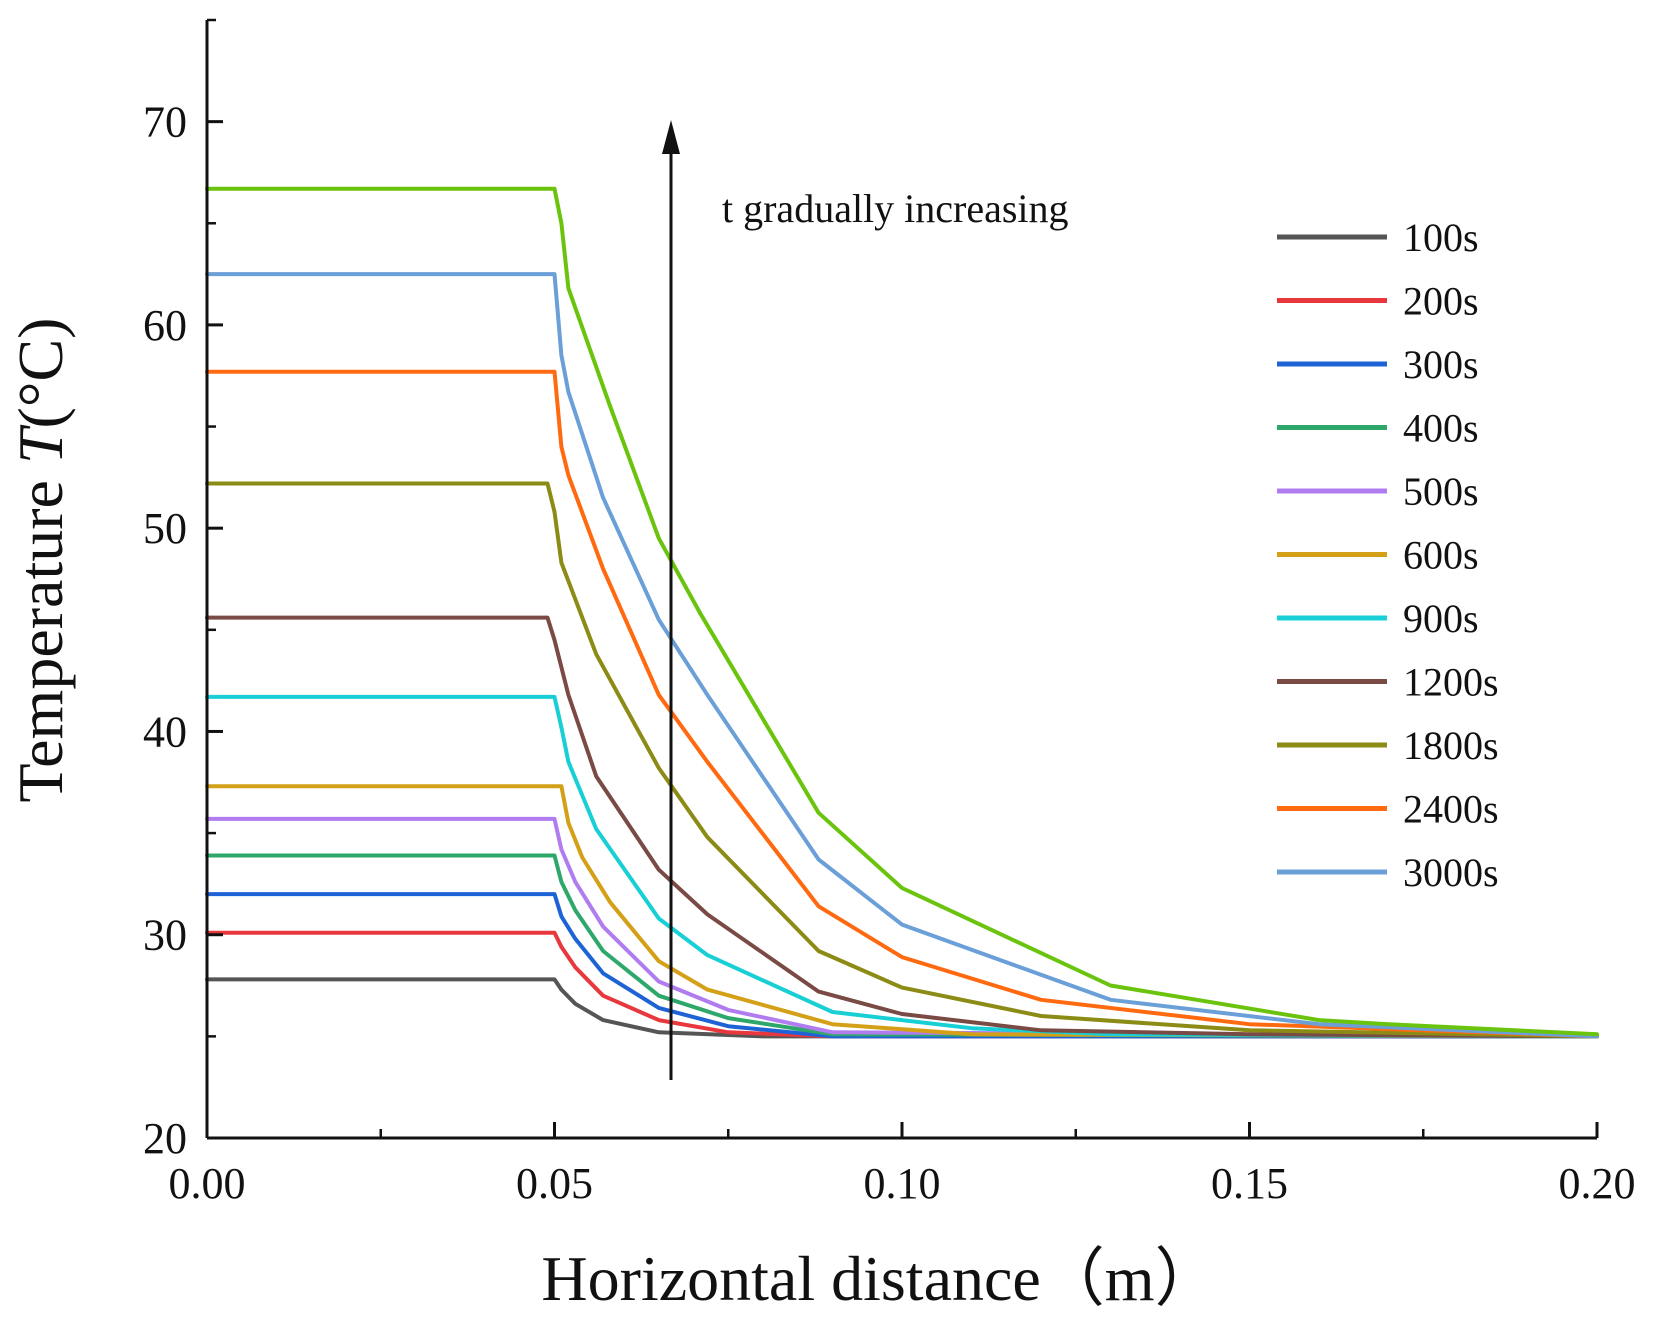  What do you see at coordinates (1441, 301) in the screenshot?
I see `legend-label-200s: 200s` at bounding box center [1441, 301].